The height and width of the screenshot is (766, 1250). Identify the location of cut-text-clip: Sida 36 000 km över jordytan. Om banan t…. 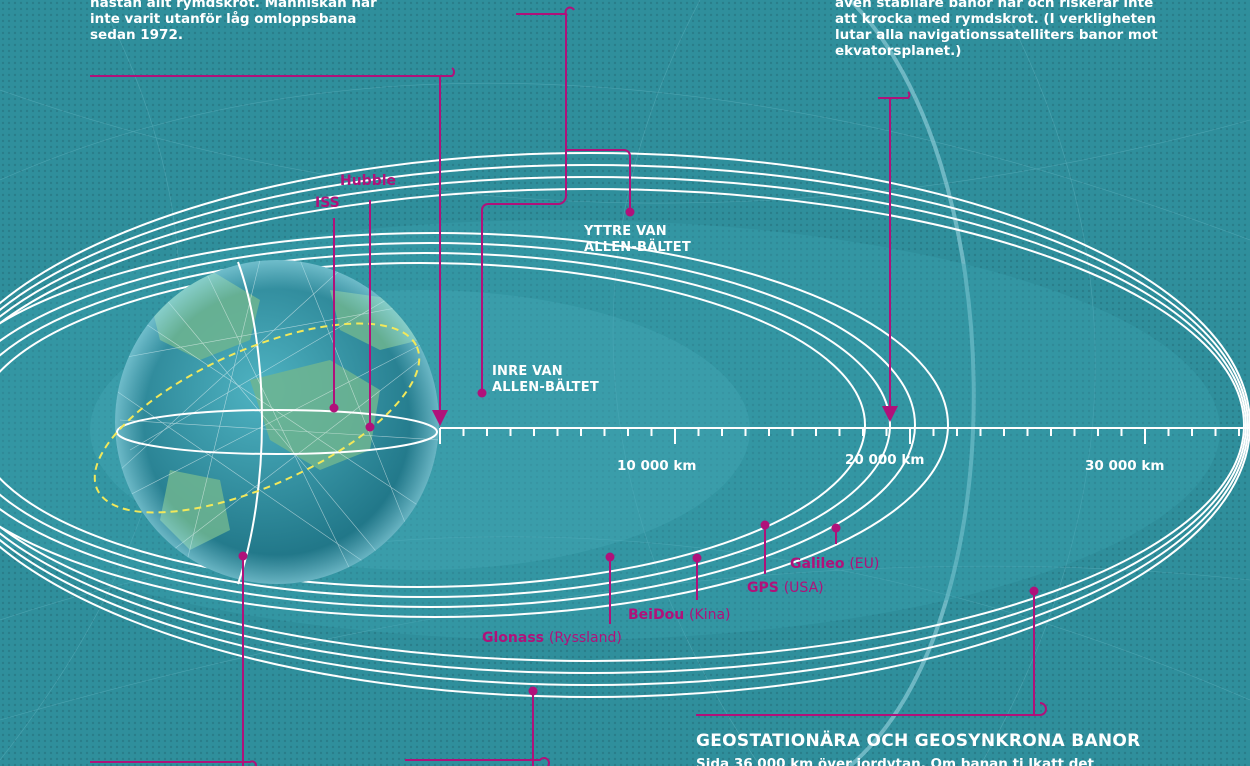
(956, 761).